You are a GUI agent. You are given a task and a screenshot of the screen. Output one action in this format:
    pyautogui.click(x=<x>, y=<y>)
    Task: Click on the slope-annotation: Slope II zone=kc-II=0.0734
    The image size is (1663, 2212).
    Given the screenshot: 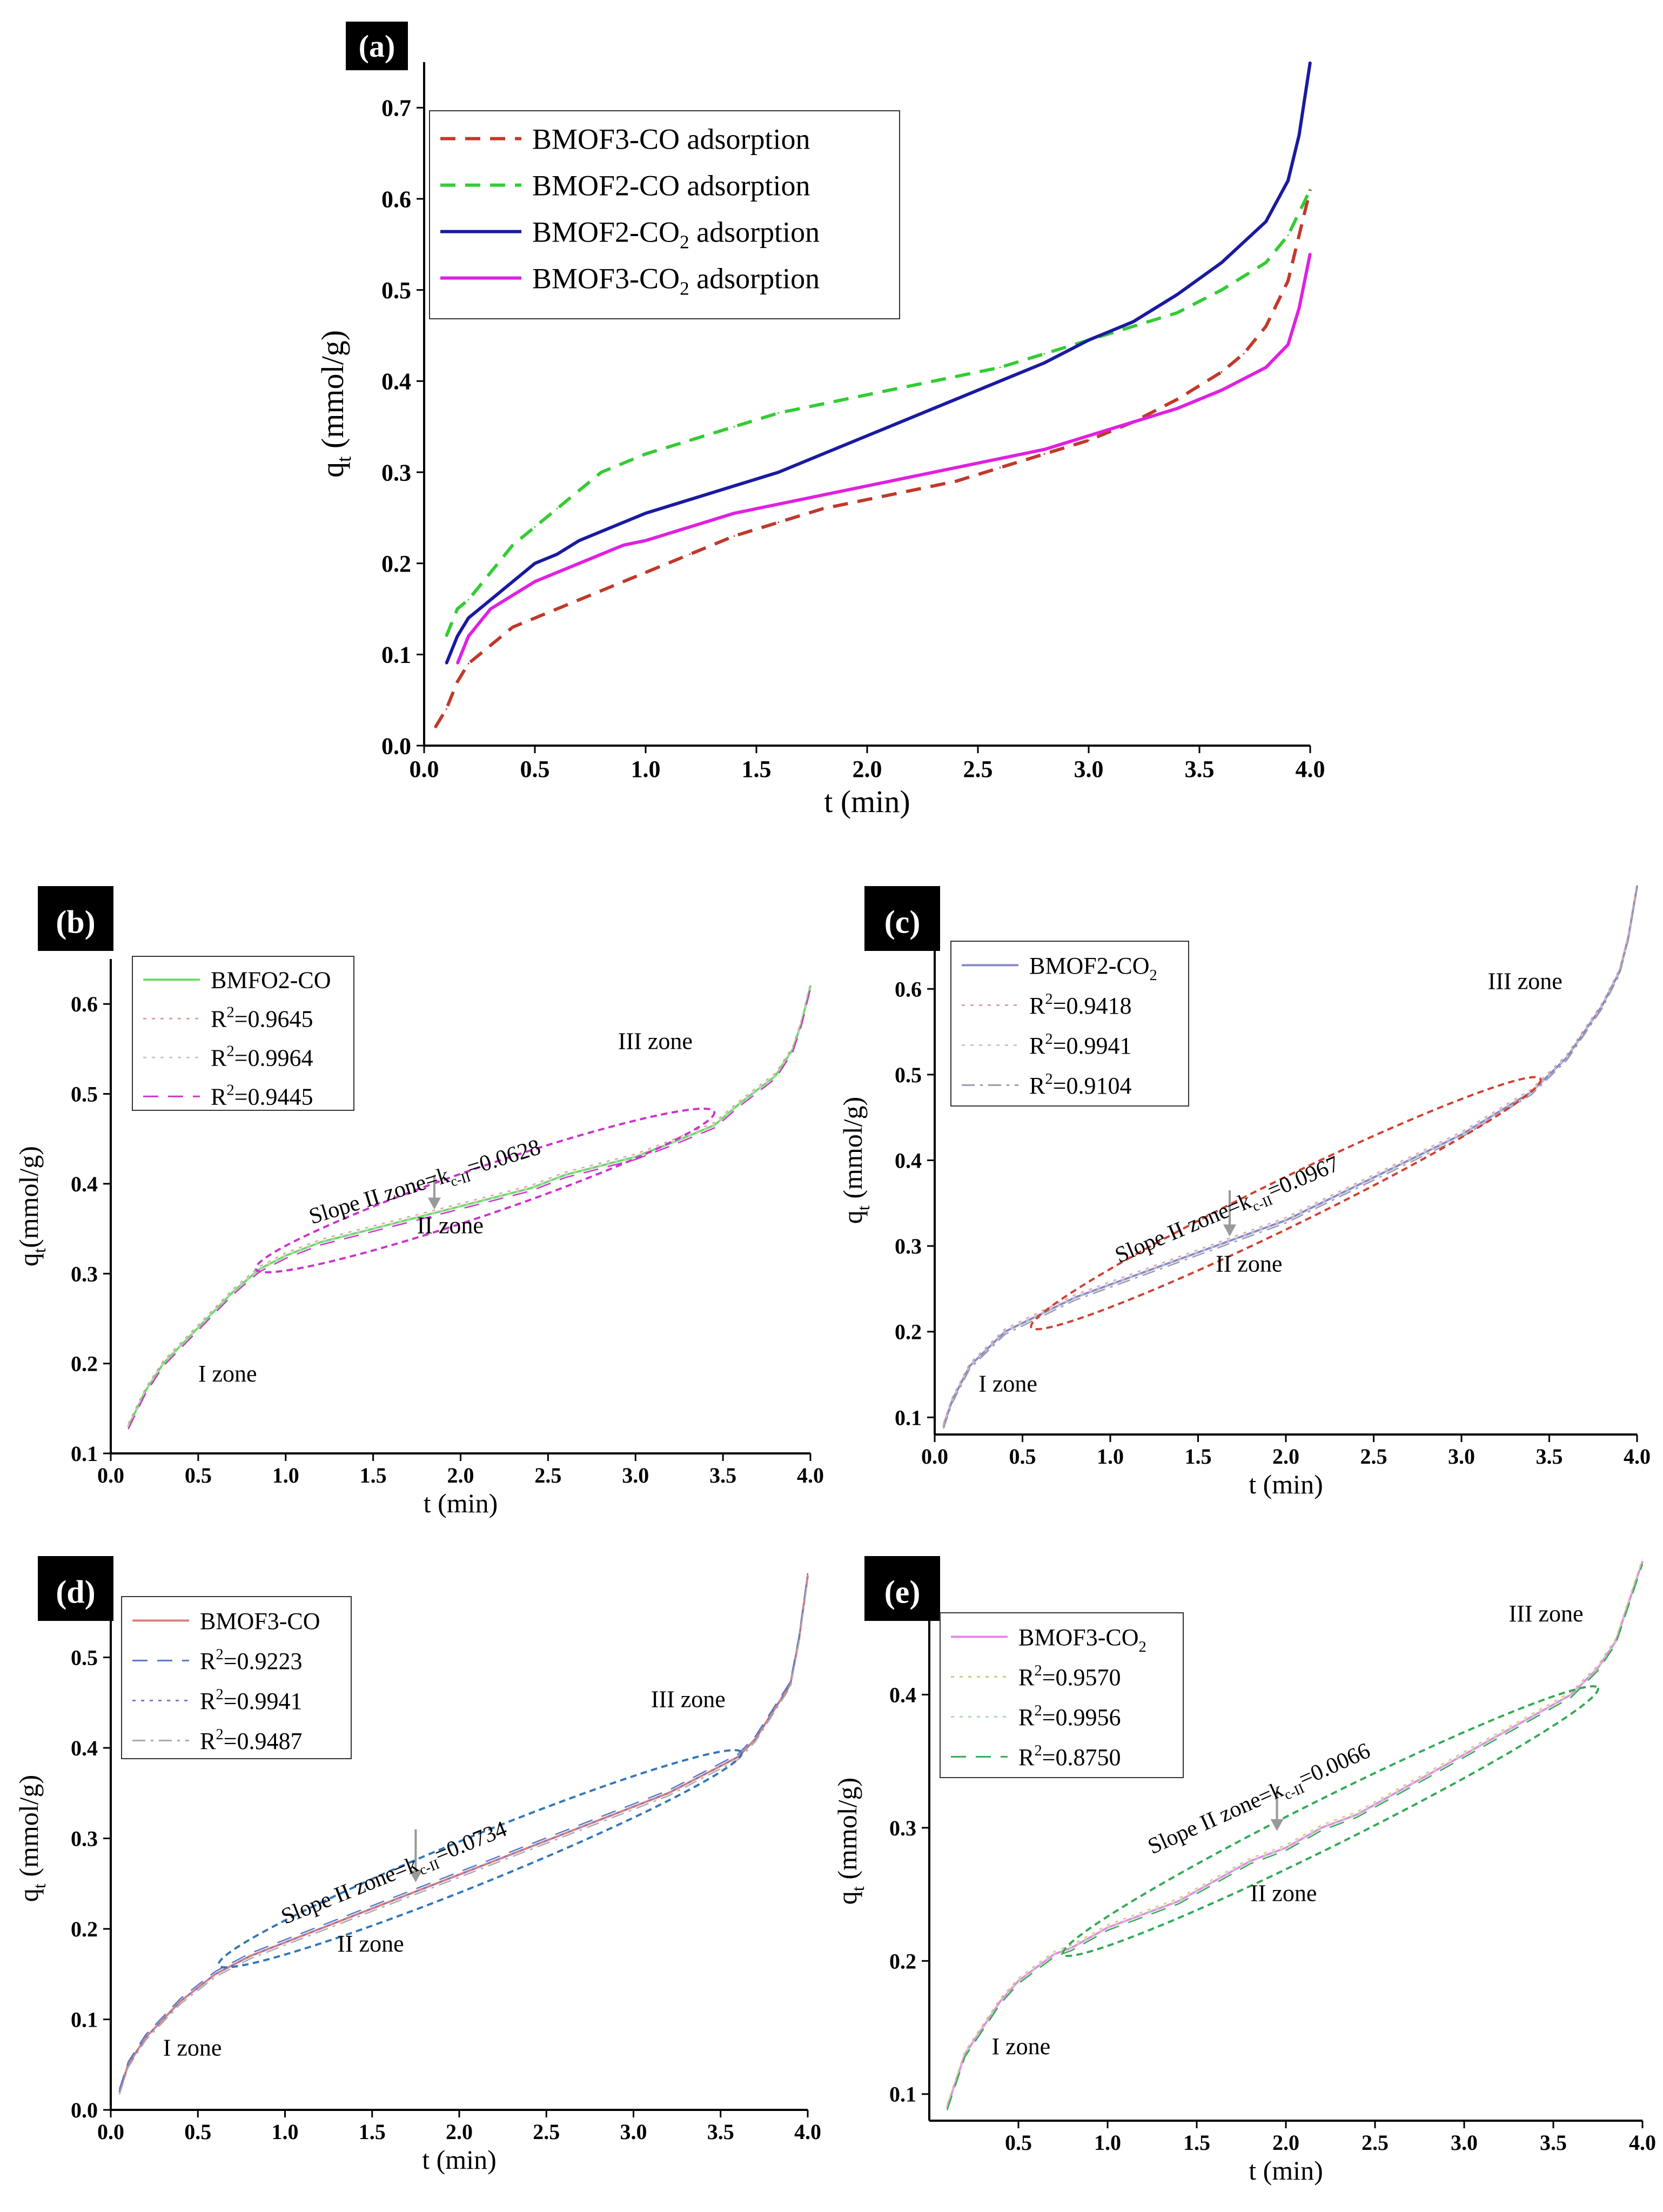 What is the action you would take?
    pyautogui.click(x=395, y=1874)
    